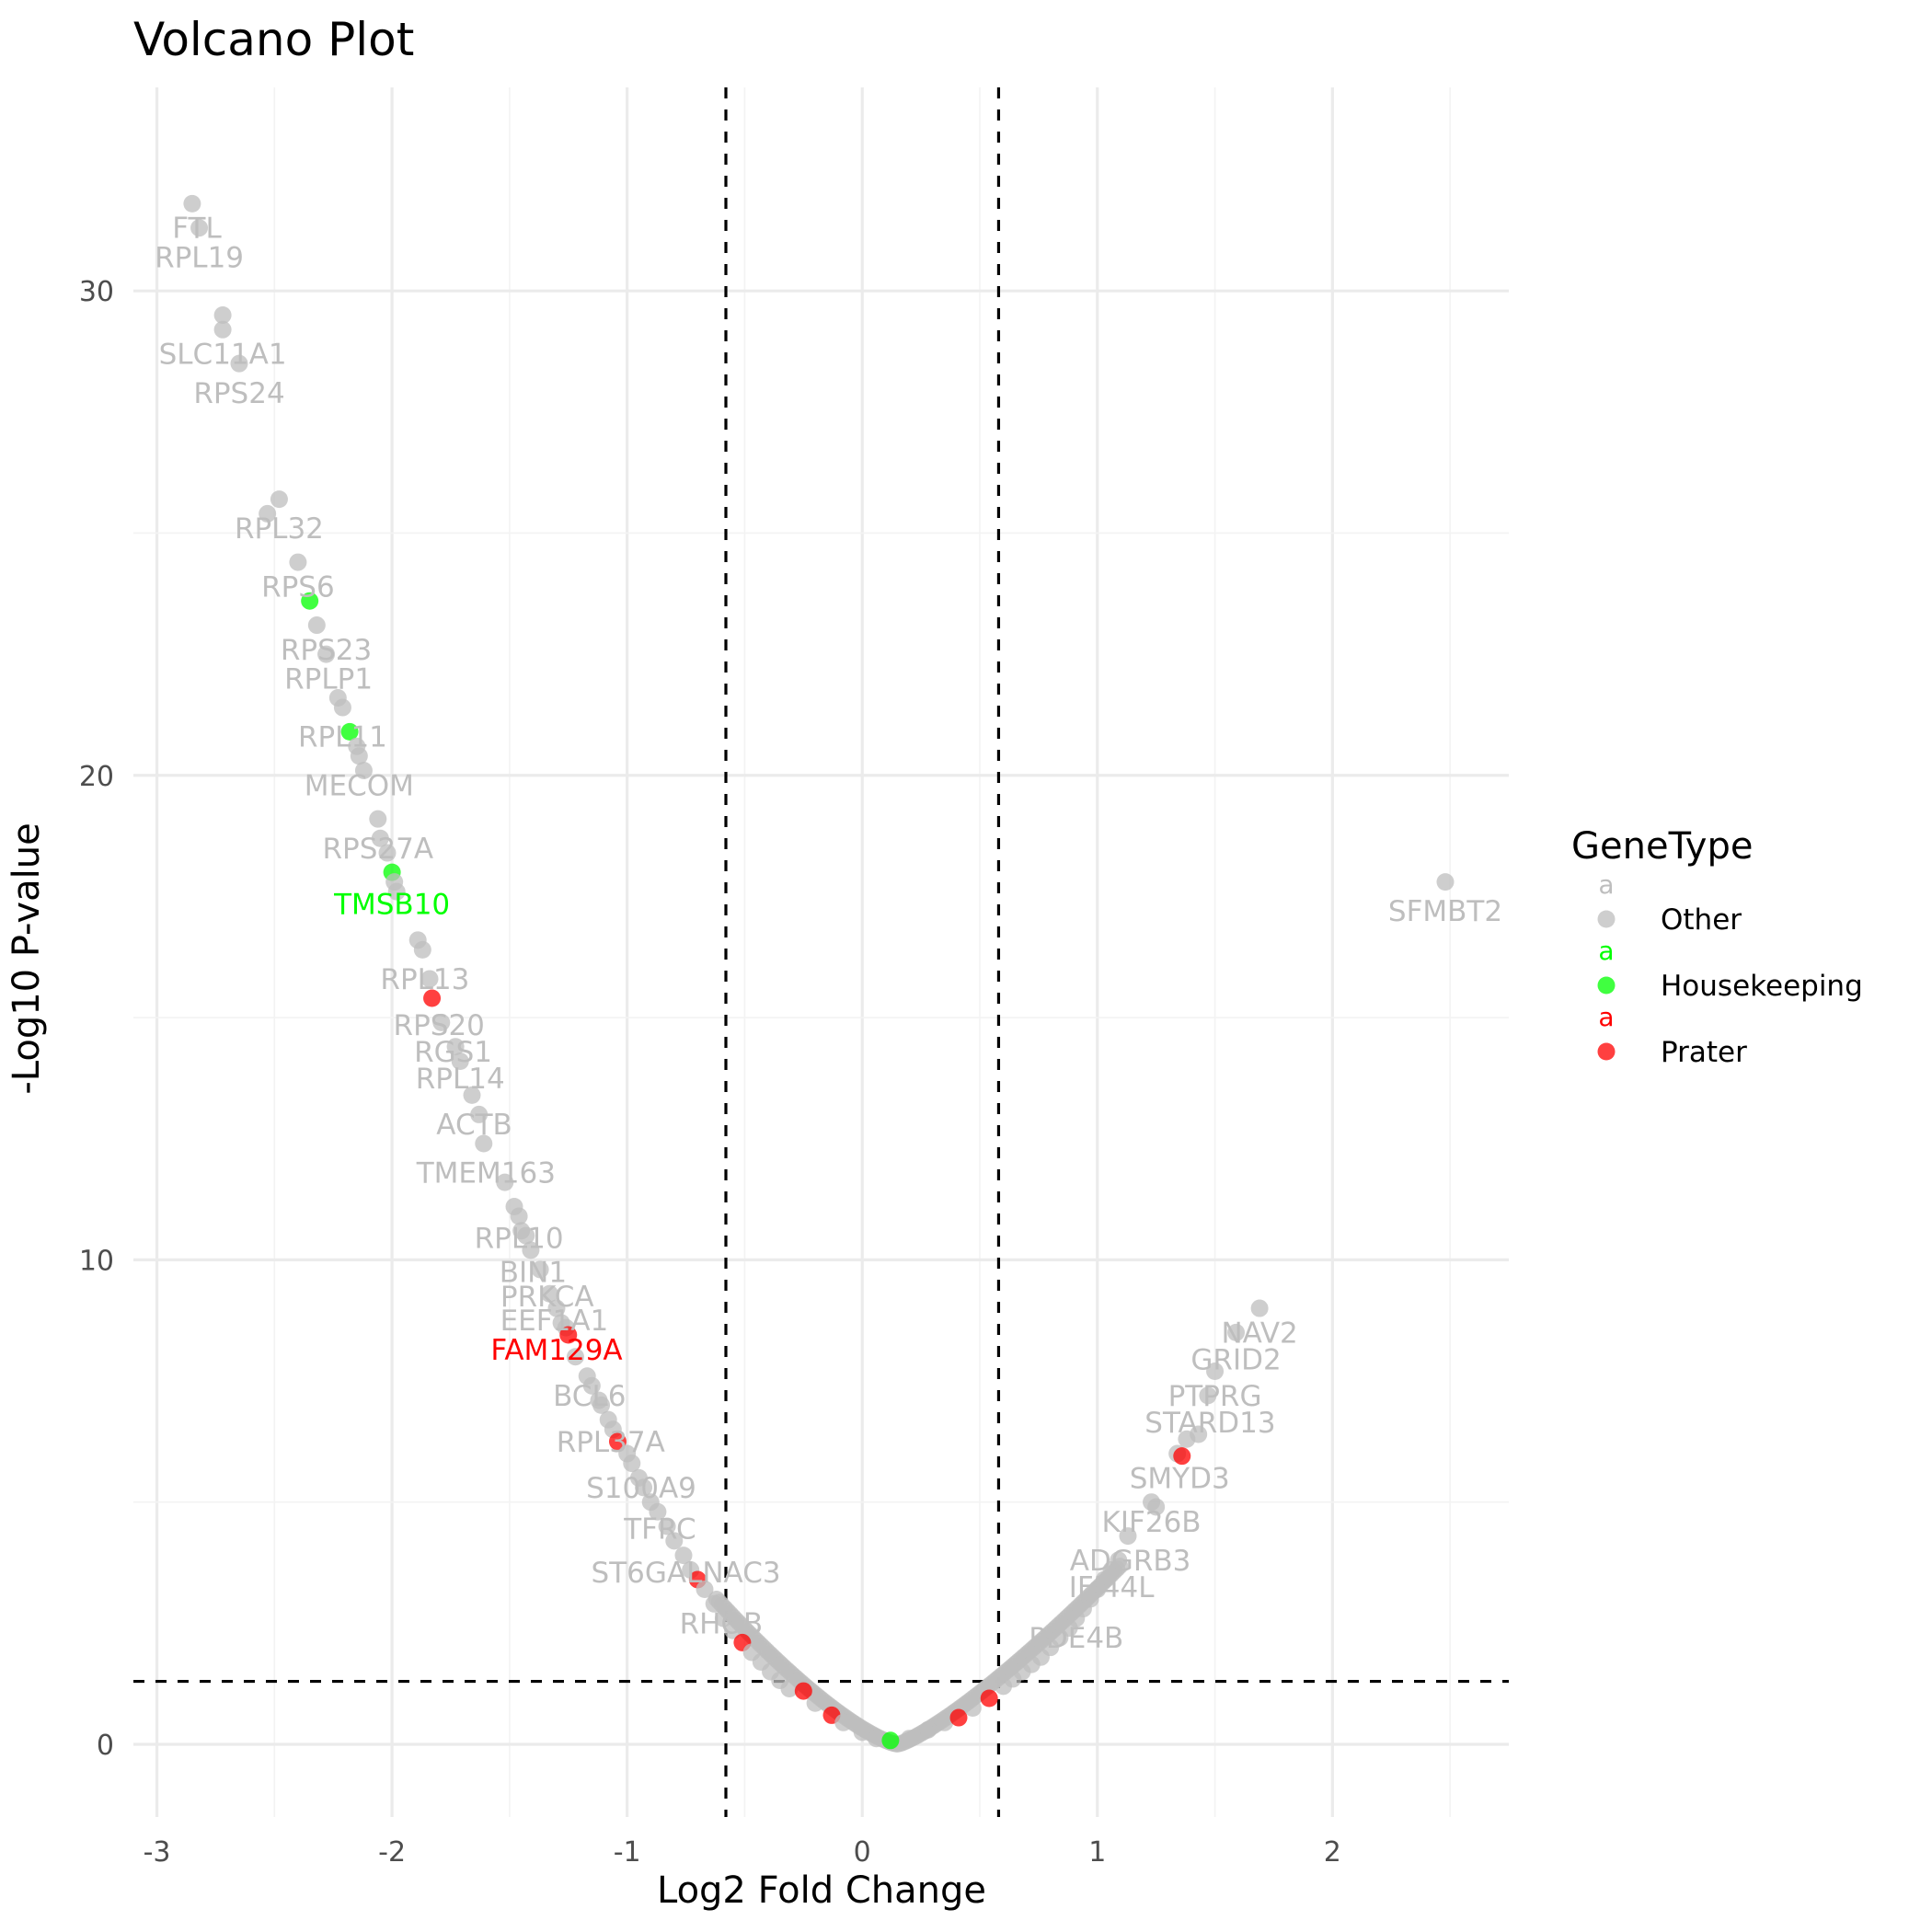 This screenshot has height=1932, width=1932. What do you see at coordinates (1097, 1852) in the screenshot?
I see `x-tick-label: 1` at bounding box center [1097, 1852].